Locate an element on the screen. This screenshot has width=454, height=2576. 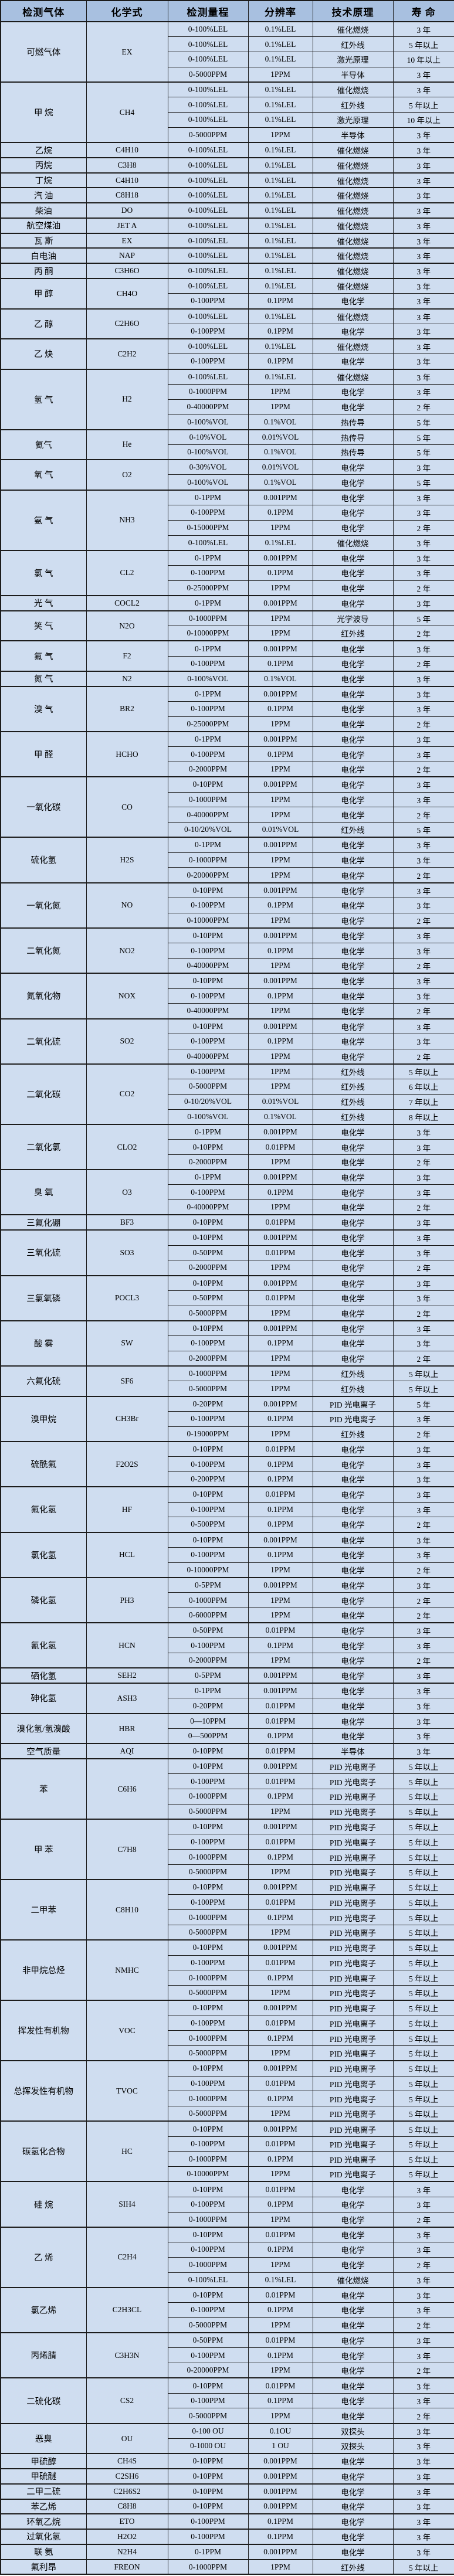
formula-cell: C3H8 is located at coordinates (127, 165).